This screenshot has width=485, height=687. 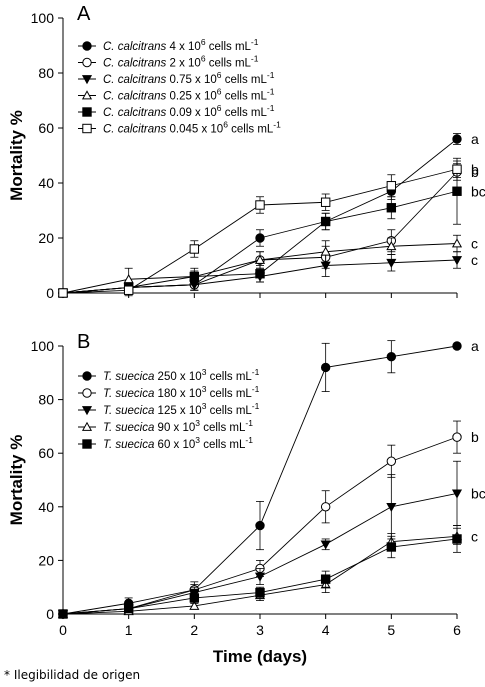 What do you see at coordinates (72, 675) in the screenshot?
I see `footnote: * Ilegibilidad de origen` at bounding box center [72, 675].